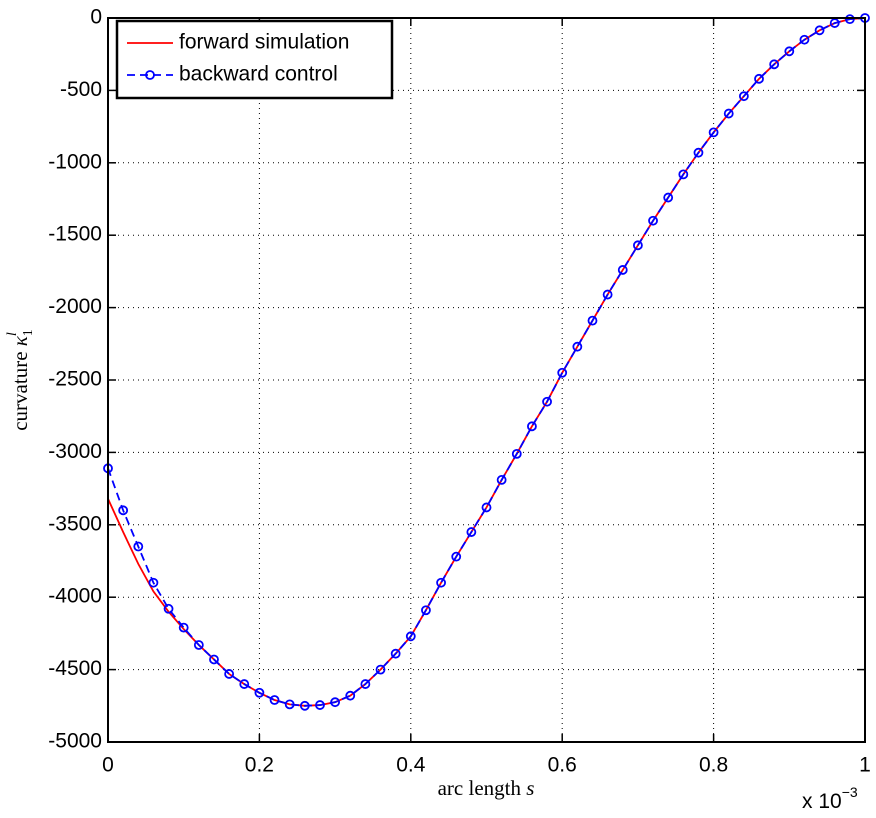  I want to click on y-tick-label: -4000, so click(75, 596).